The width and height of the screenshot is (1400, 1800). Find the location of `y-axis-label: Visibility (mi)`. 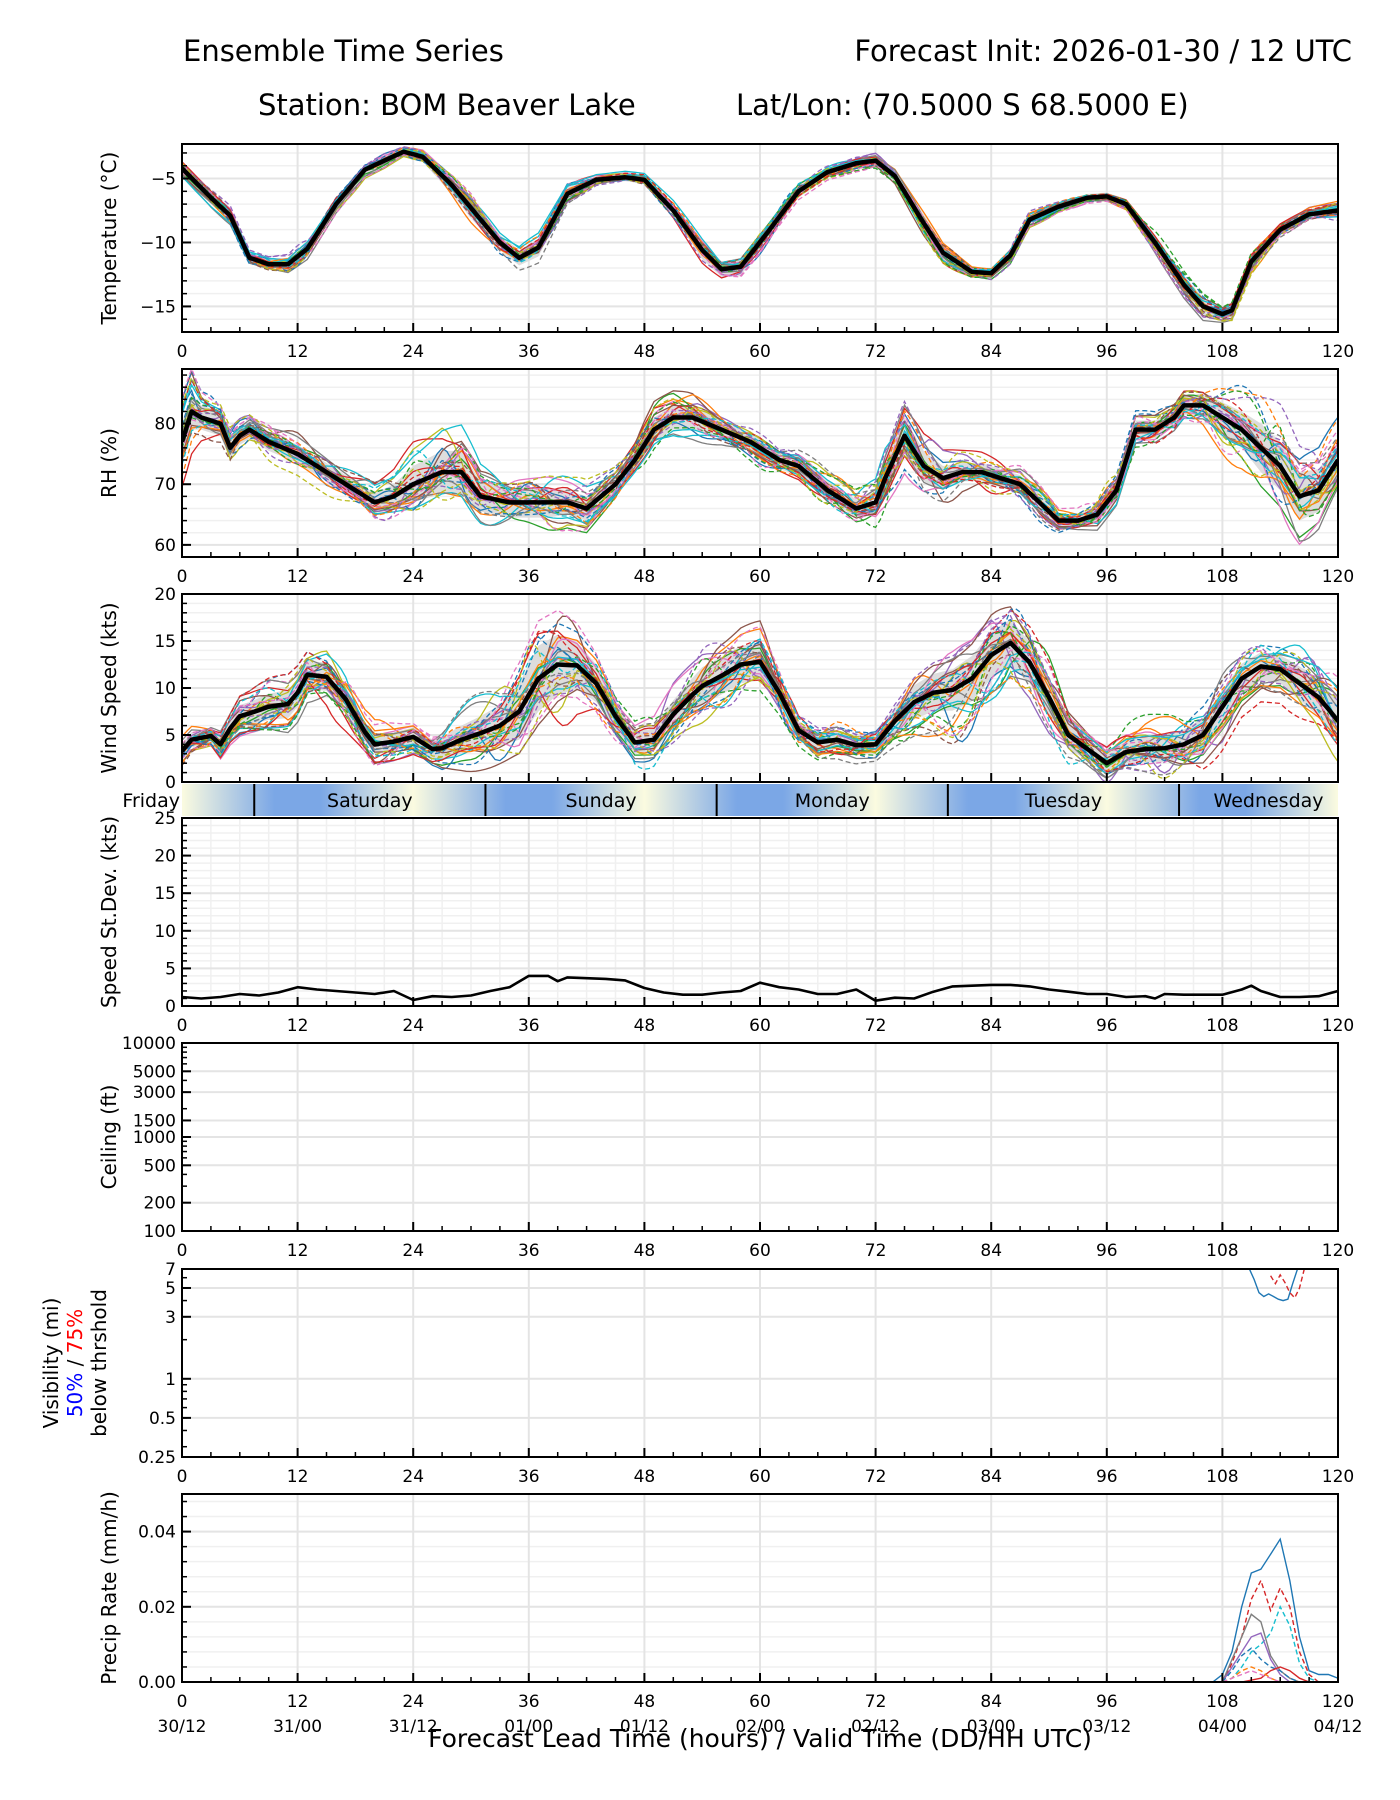

y-axis-label: Visibility (mi) is located at coordinates (51, 1363).